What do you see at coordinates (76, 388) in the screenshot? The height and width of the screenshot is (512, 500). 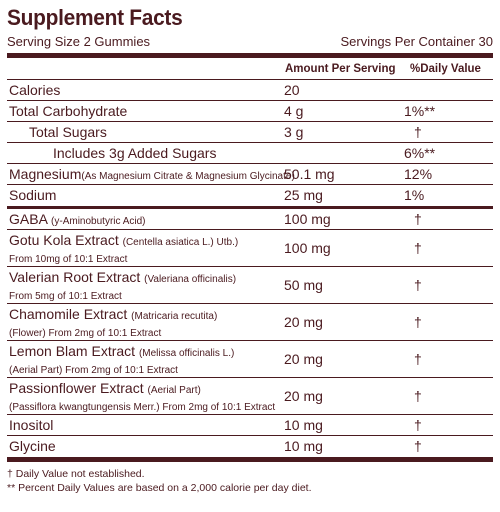 I see `ingredient-name: Passionflower Extract` at bounding box center [76, 388].